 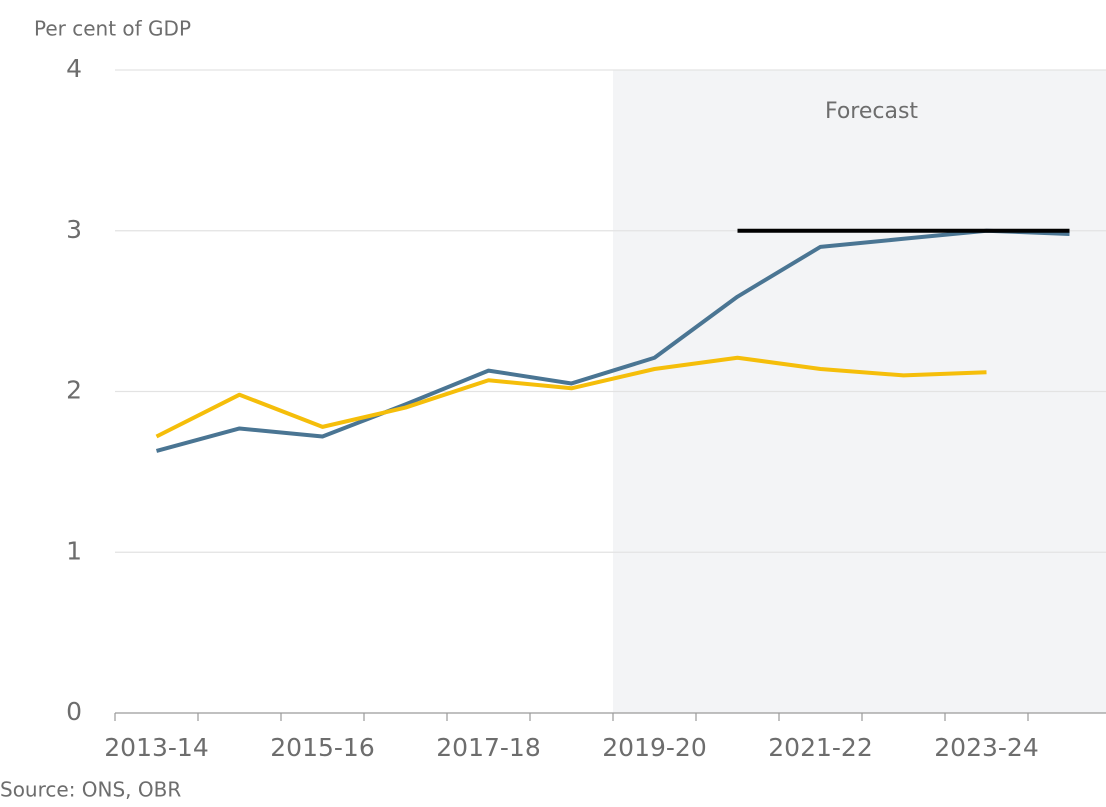 What do you see at coordinates (74, 390) in the screenshot?
I see `y-tick-label: 2` at bounding box center [74, 390].